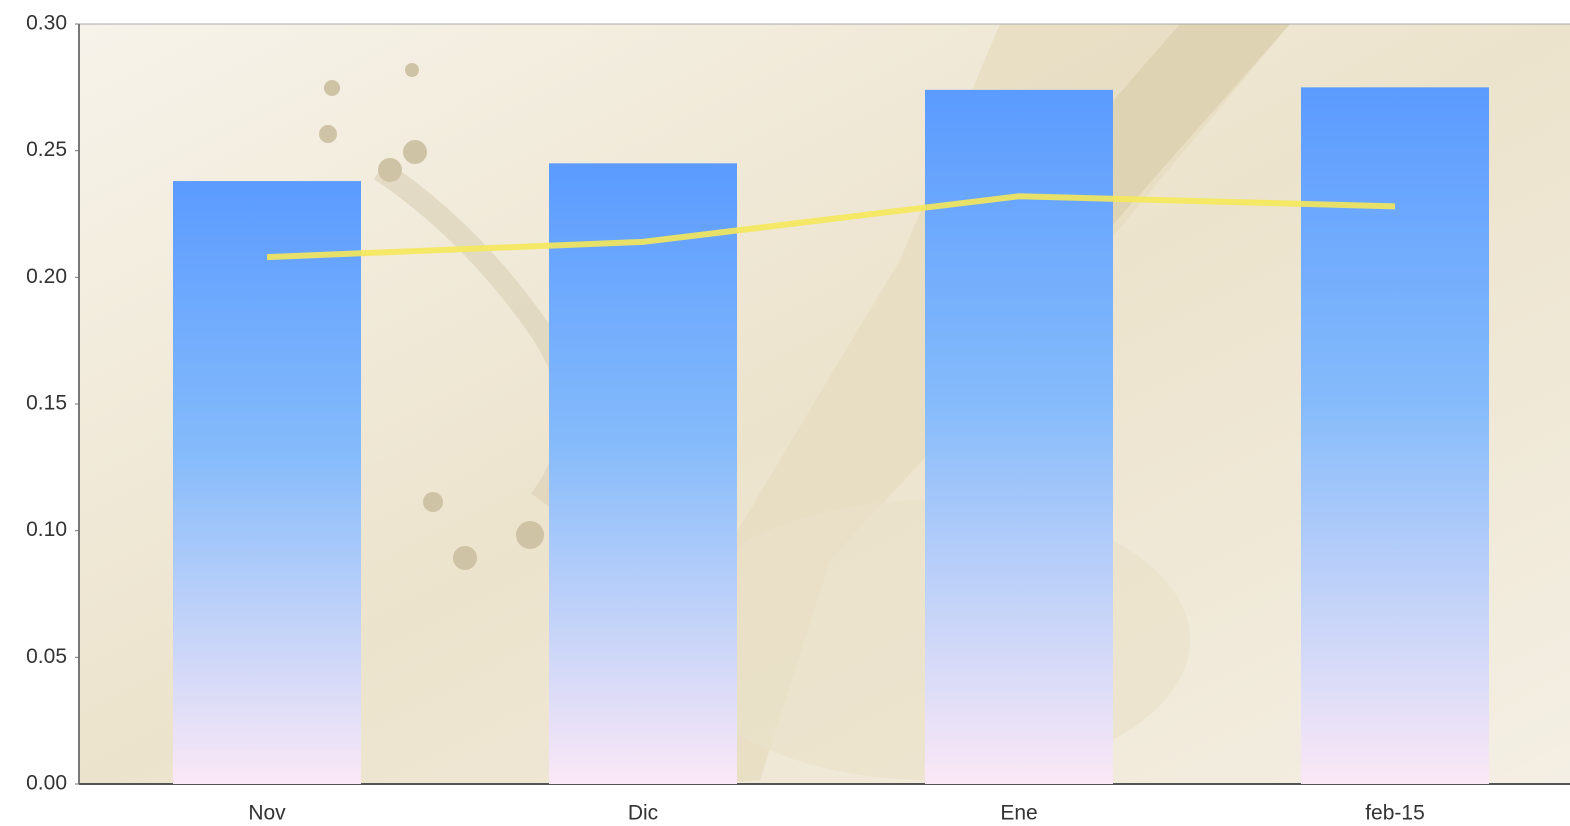  Describe the element at coordinates (46, 783) in the screenshot. I see `y-tick-label: 0.00` at that location.